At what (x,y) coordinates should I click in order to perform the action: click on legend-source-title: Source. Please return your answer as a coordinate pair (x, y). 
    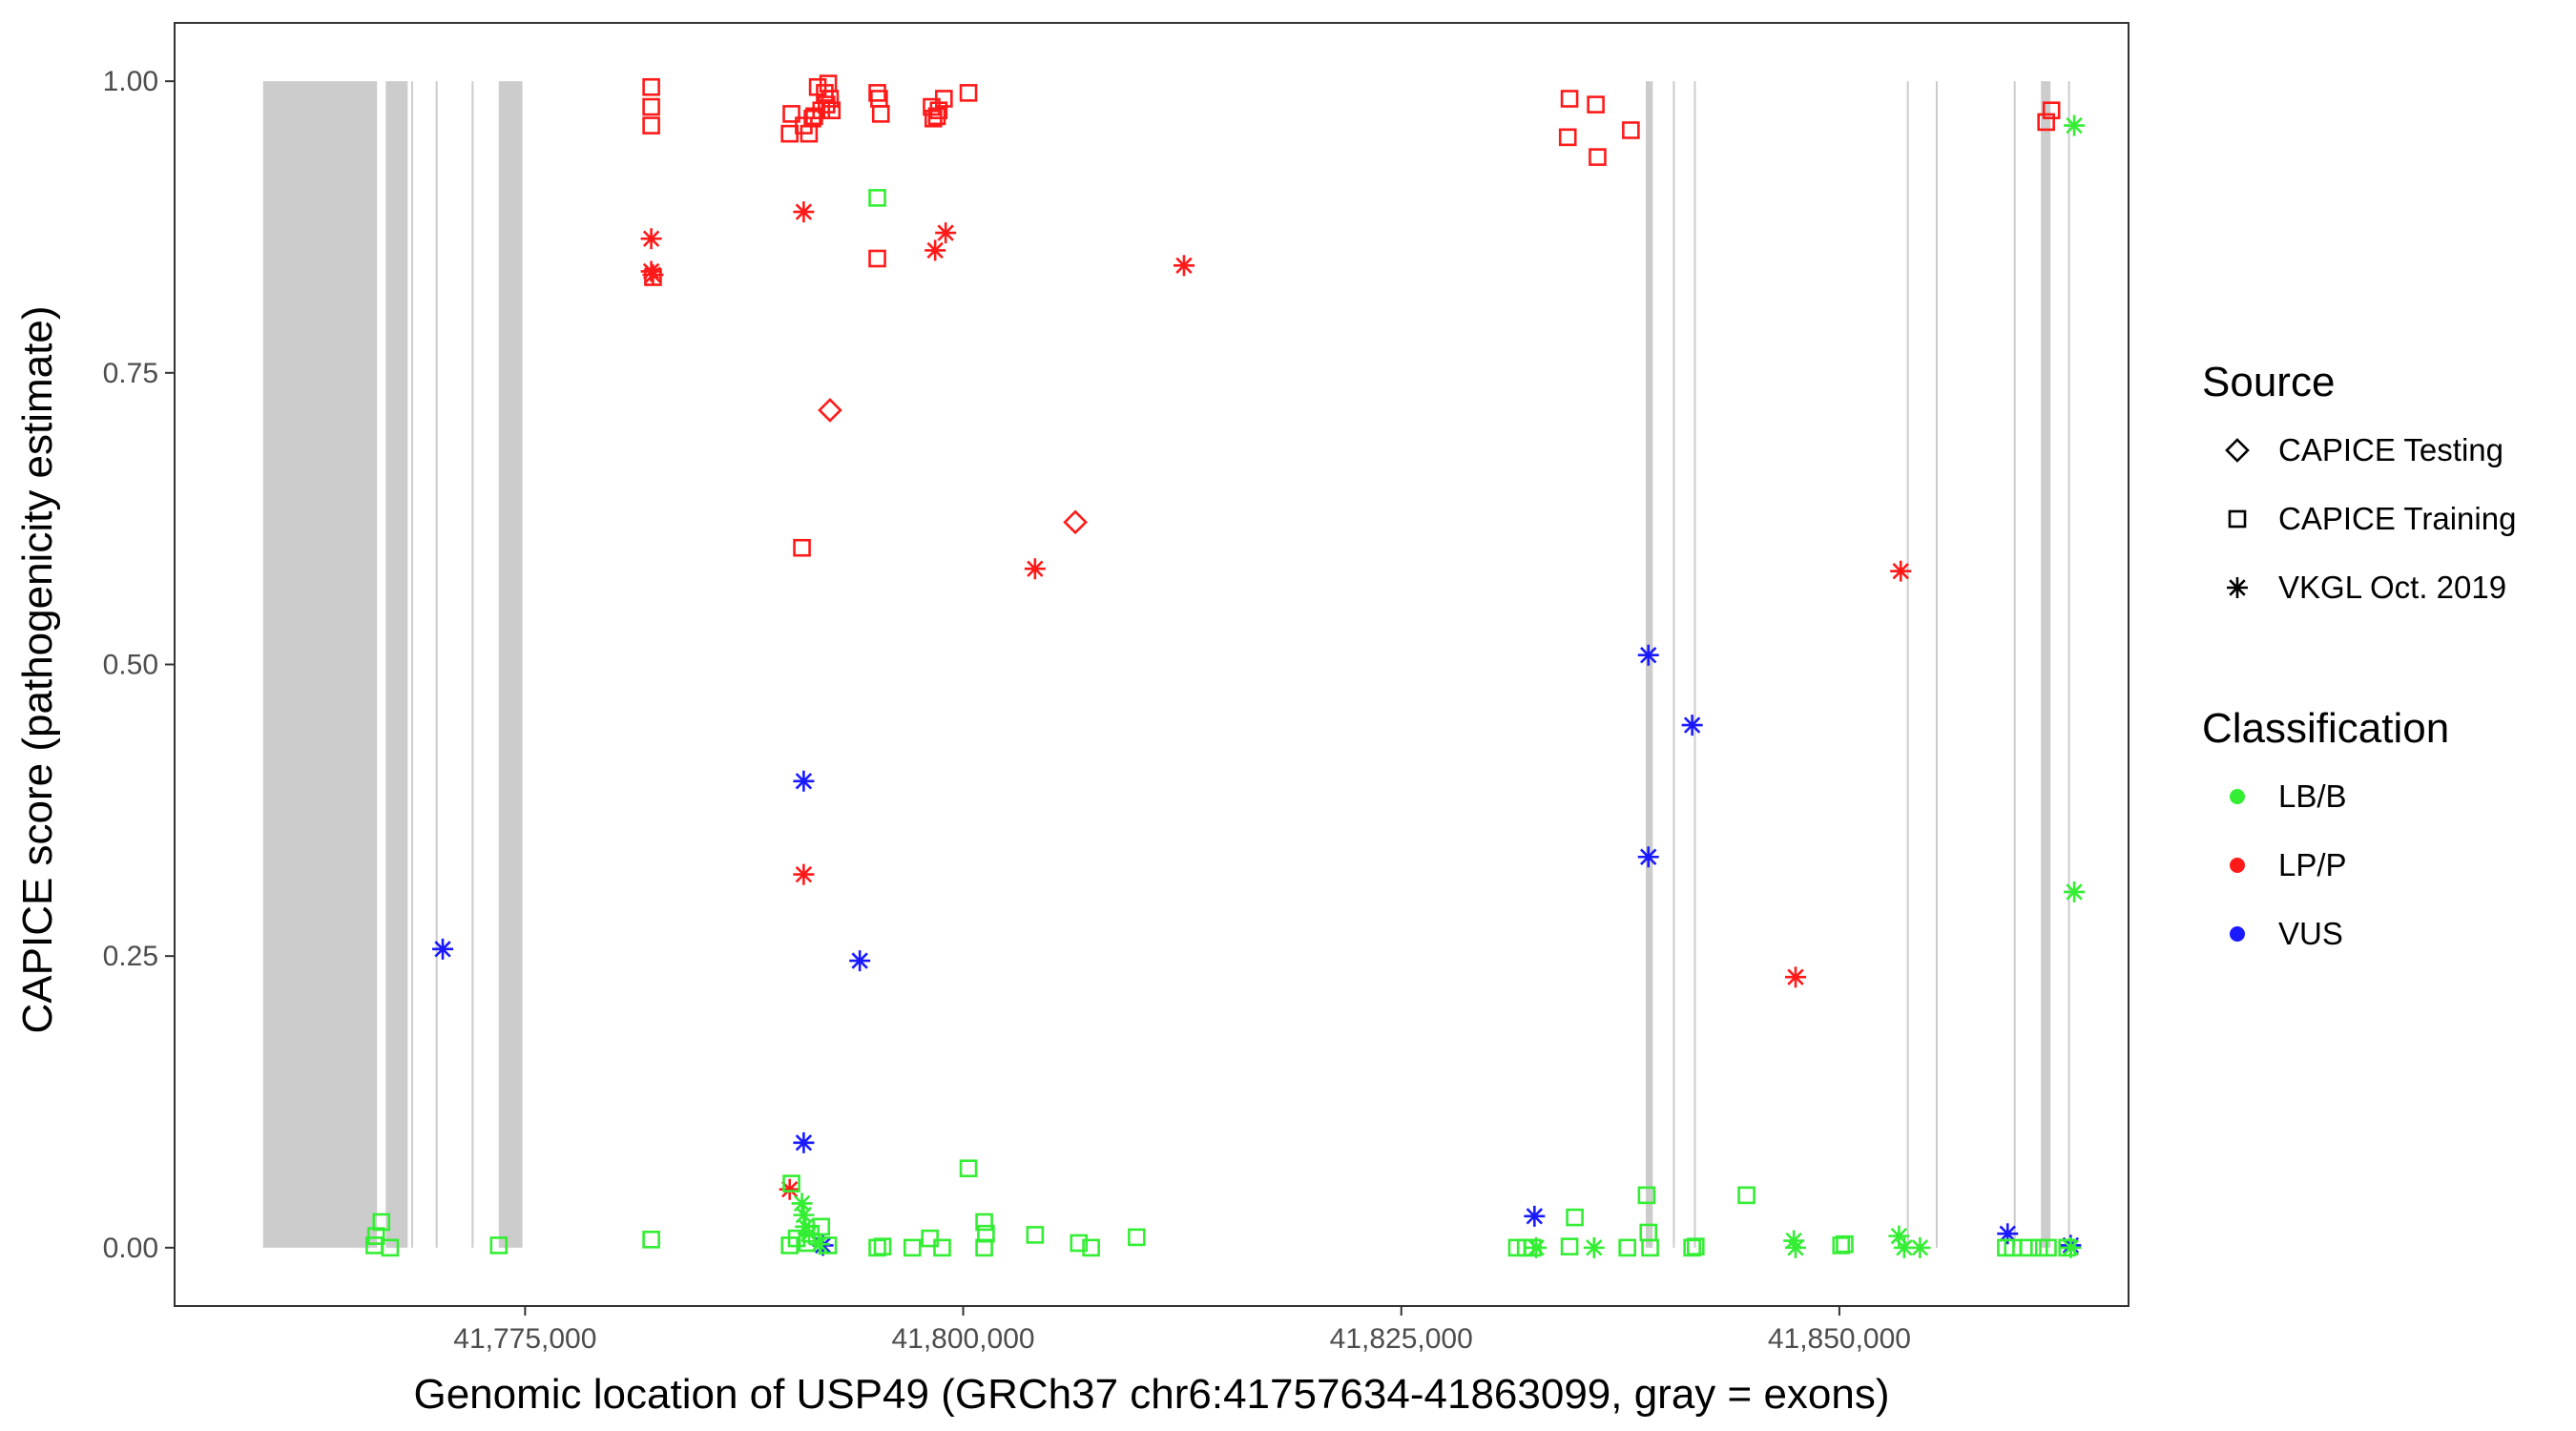
    Looking at the image, I should click on (2268, 382).